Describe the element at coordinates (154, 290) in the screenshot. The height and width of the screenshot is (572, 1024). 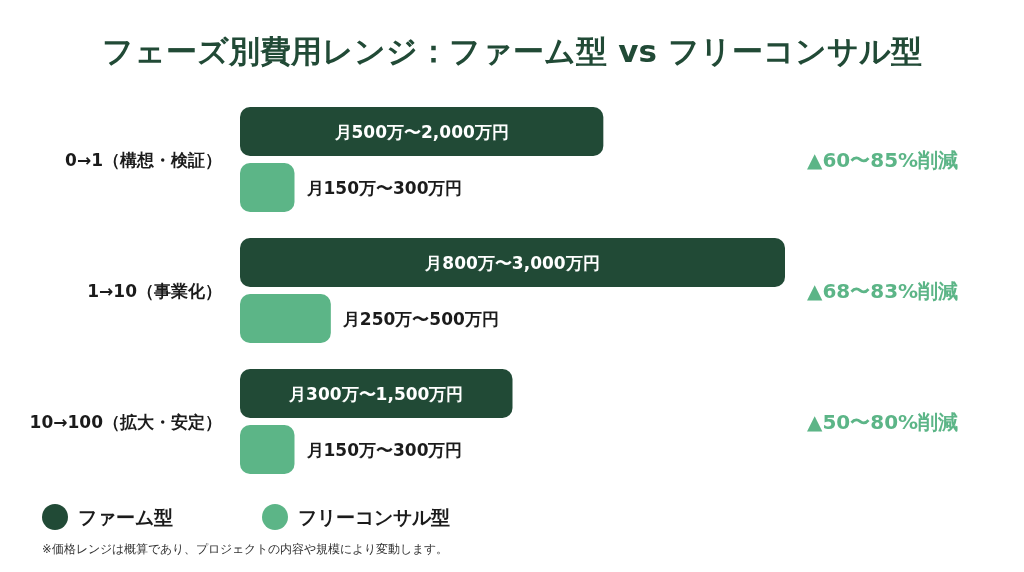
I see `category-label: 1→10（事業化）` at that location.